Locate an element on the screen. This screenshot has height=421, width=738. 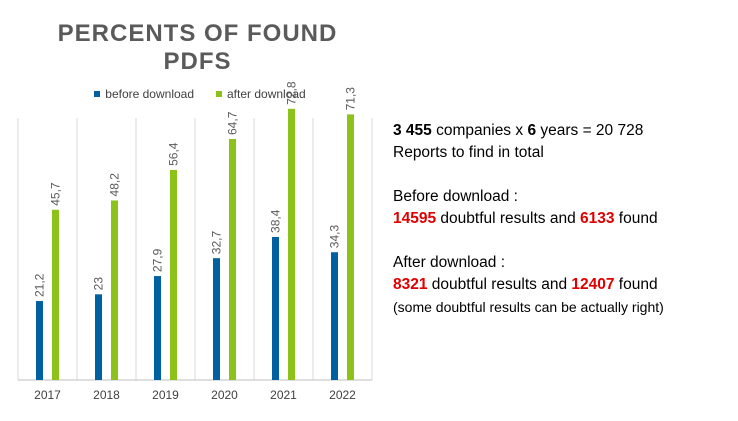
before-middle-text: doubtful results and is located at coordinates (508, 218).